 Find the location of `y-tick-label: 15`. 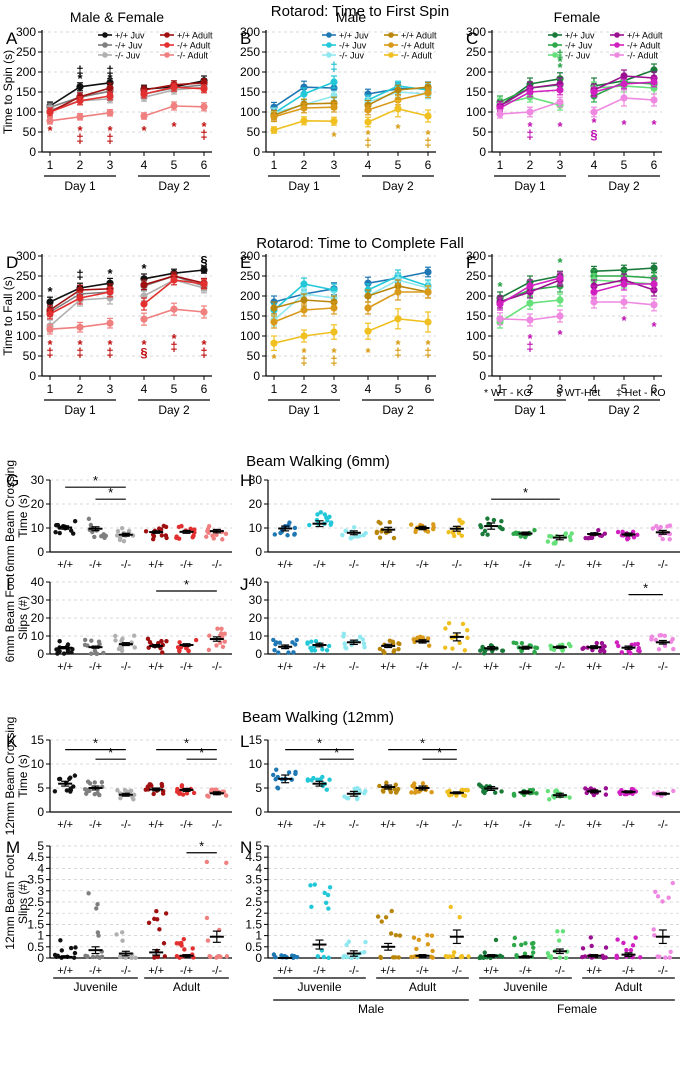

y-tick-label: 15 is located at coordinates (256, 740).